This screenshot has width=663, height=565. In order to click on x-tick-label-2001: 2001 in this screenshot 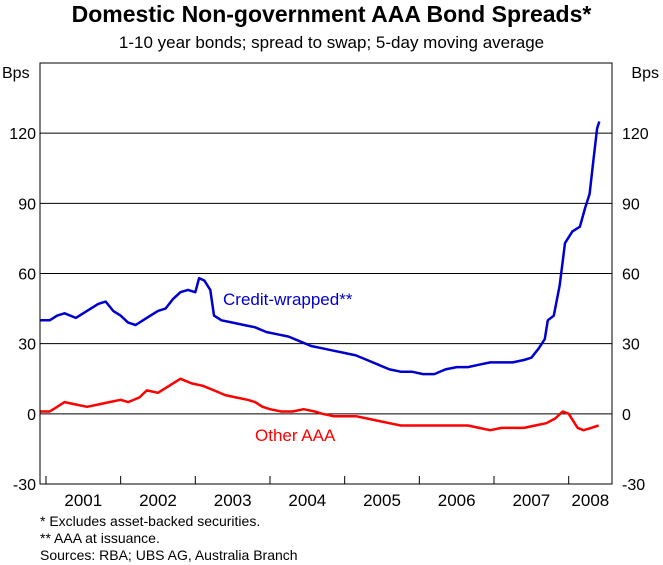, I will do `click(83, 500)`.